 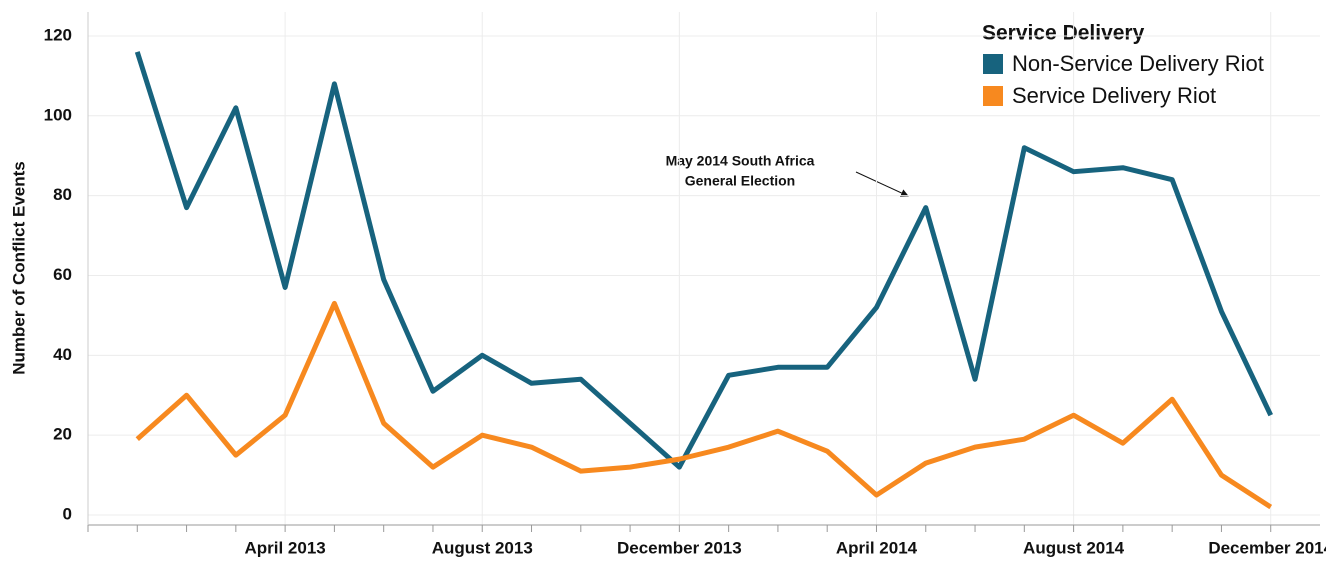 What do you see at coordinates (1138, 63) in the screenshot?
I see `legend-label: Non-Service Delivery Riot` at bounding box center [1138, 63].